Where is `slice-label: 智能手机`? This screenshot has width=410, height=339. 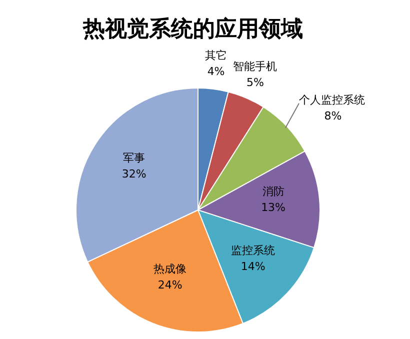
slice-label: 智能手机 is located at coordinates (255, 66).